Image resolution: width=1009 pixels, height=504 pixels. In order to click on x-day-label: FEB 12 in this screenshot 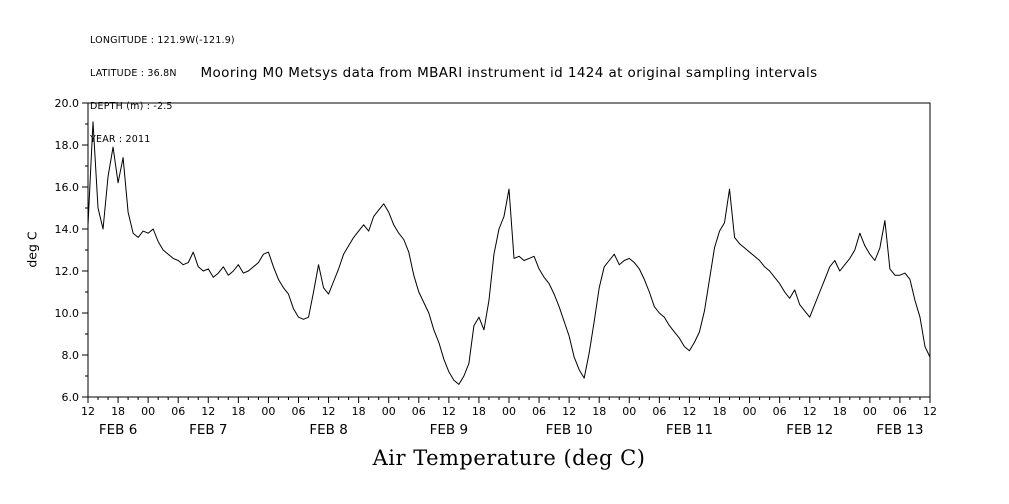, I will do `click(809, 430)`.